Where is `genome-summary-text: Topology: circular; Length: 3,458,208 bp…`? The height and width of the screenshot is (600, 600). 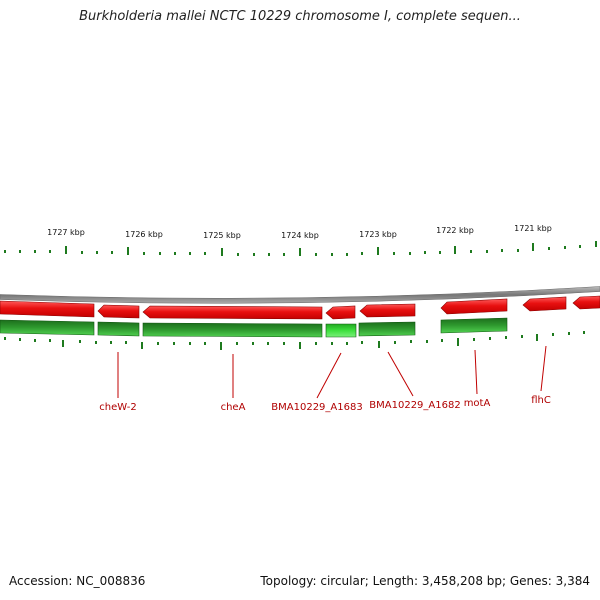 genome-summary-text: Topology: circular; Length: 3,458,208 bp… is located at coordinates (425, 581).